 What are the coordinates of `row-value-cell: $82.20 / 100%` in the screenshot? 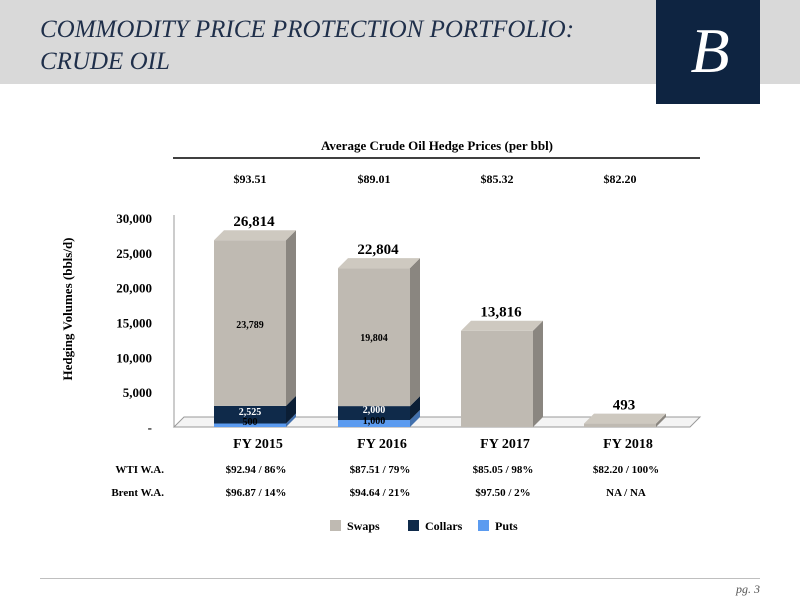 It's located at (626, 470).